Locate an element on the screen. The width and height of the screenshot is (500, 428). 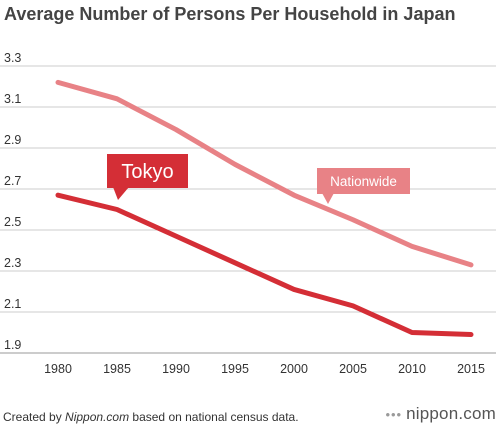
y-tick-label: 2.3 is located at coordinates (12, 263).